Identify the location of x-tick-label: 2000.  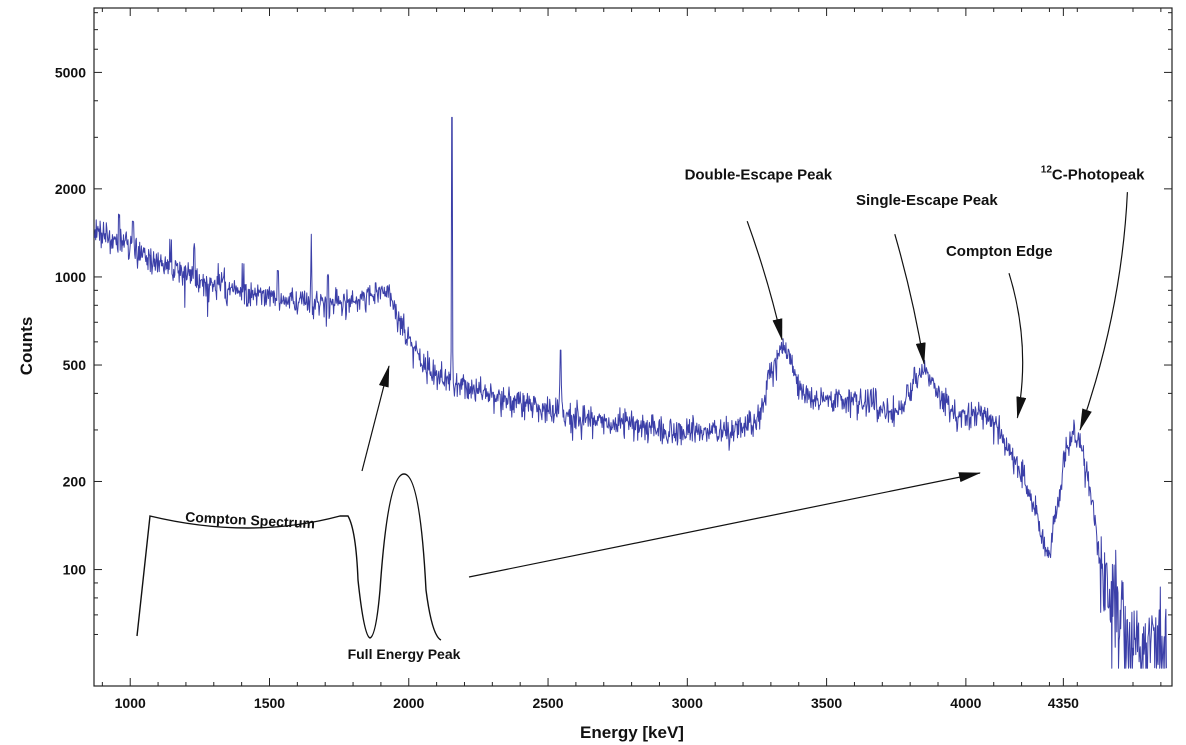
(408, 703).